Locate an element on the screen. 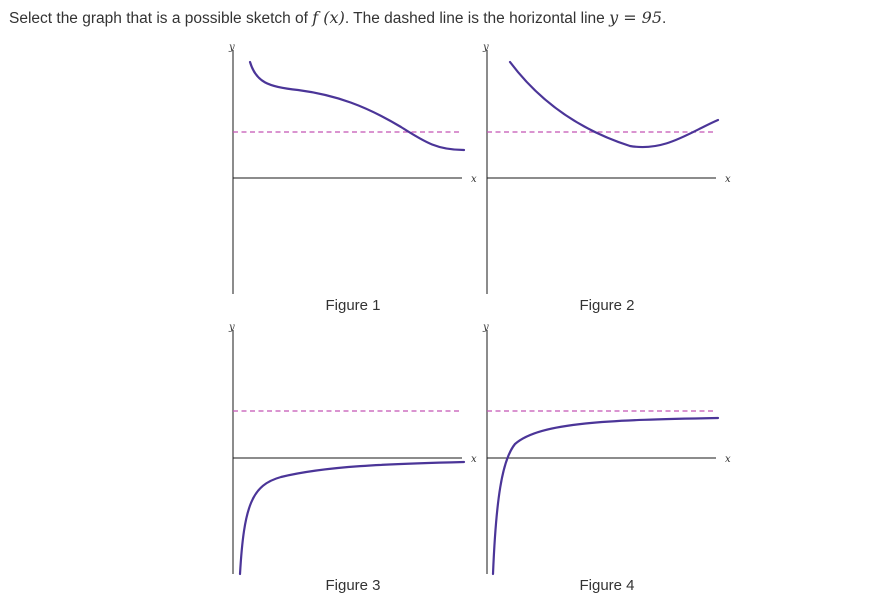 The width and height of the screenshot is (877, 605). figure-2-graph: y x is located at coordinates (610, 168).